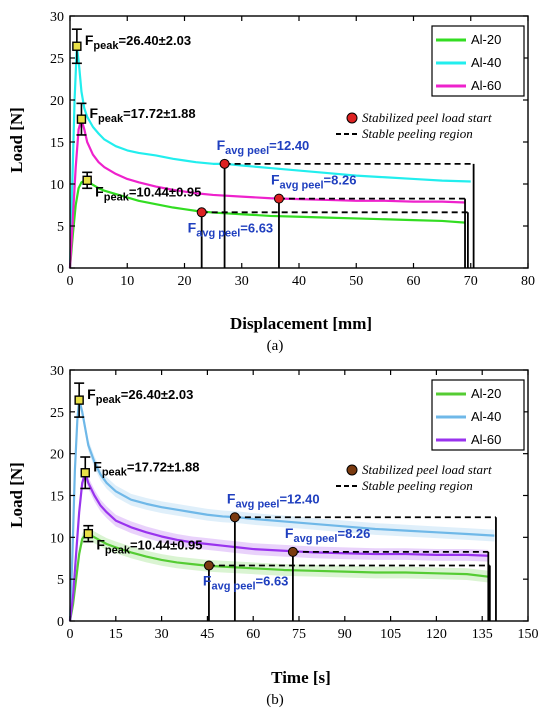  I want to click on xtick-label-a-5: 50, so click(356, 281).